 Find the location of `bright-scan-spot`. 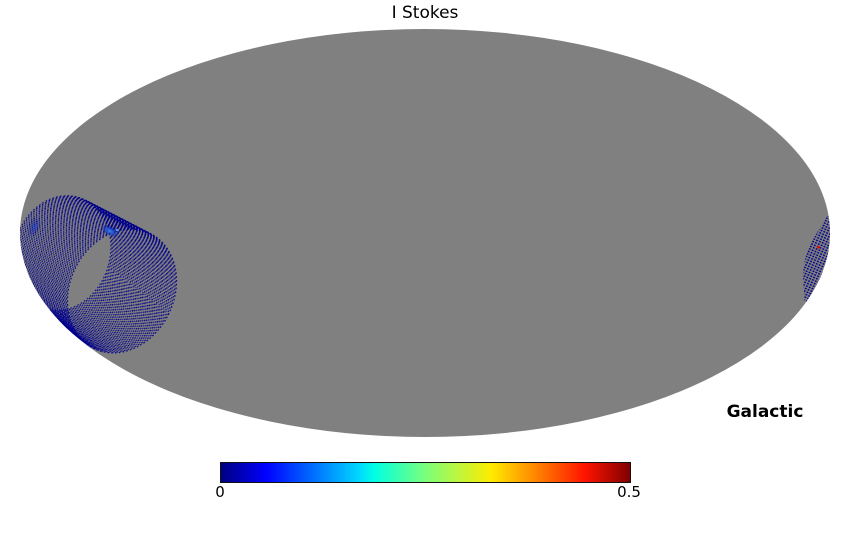

bright-scan-spot is located at coordinates (110, 231).